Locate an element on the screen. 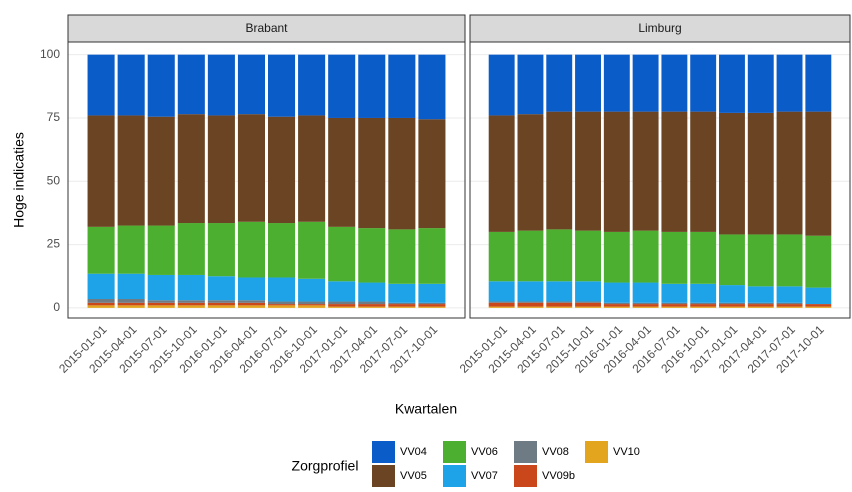 The height and width of the screenshot is (492, 852). strip is located at coordinates (266, 28).